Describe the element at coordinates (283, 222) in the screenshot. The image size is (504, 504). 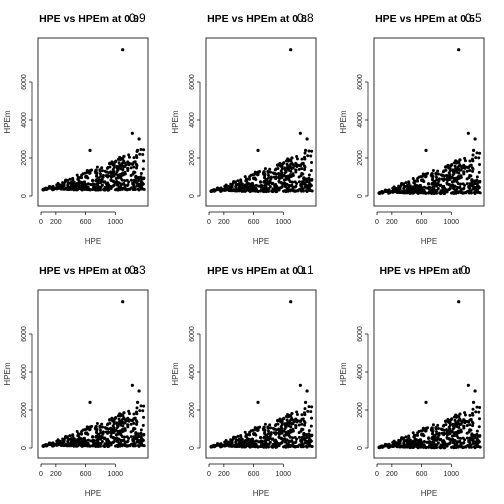
I see `x-tick-label: 1000` at that location.